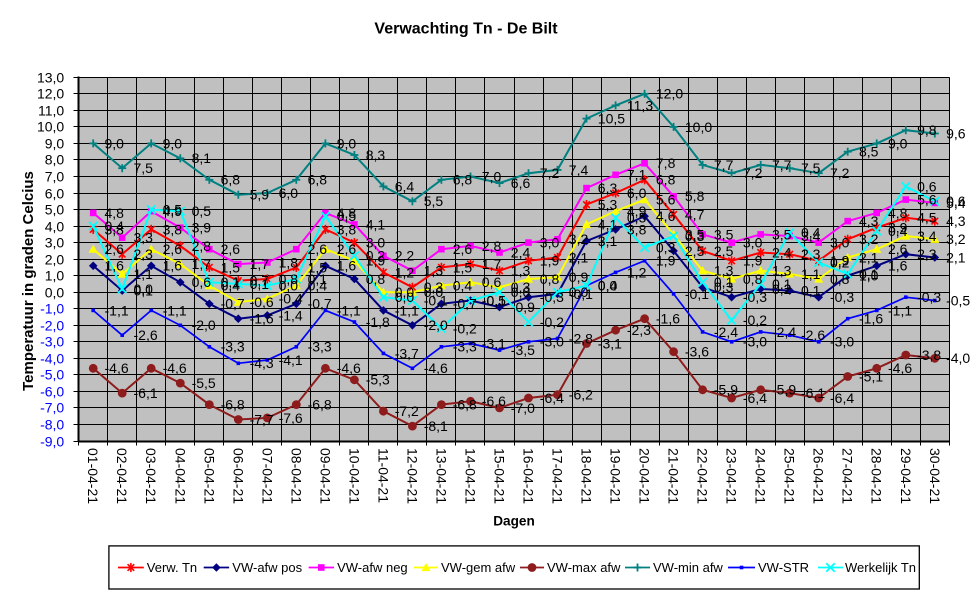 The image size is (976, 604). What do you see at coordinates (289, 262) in the screenshot?
I see `svg-text: 1,8` at bounding box center [289, 262].